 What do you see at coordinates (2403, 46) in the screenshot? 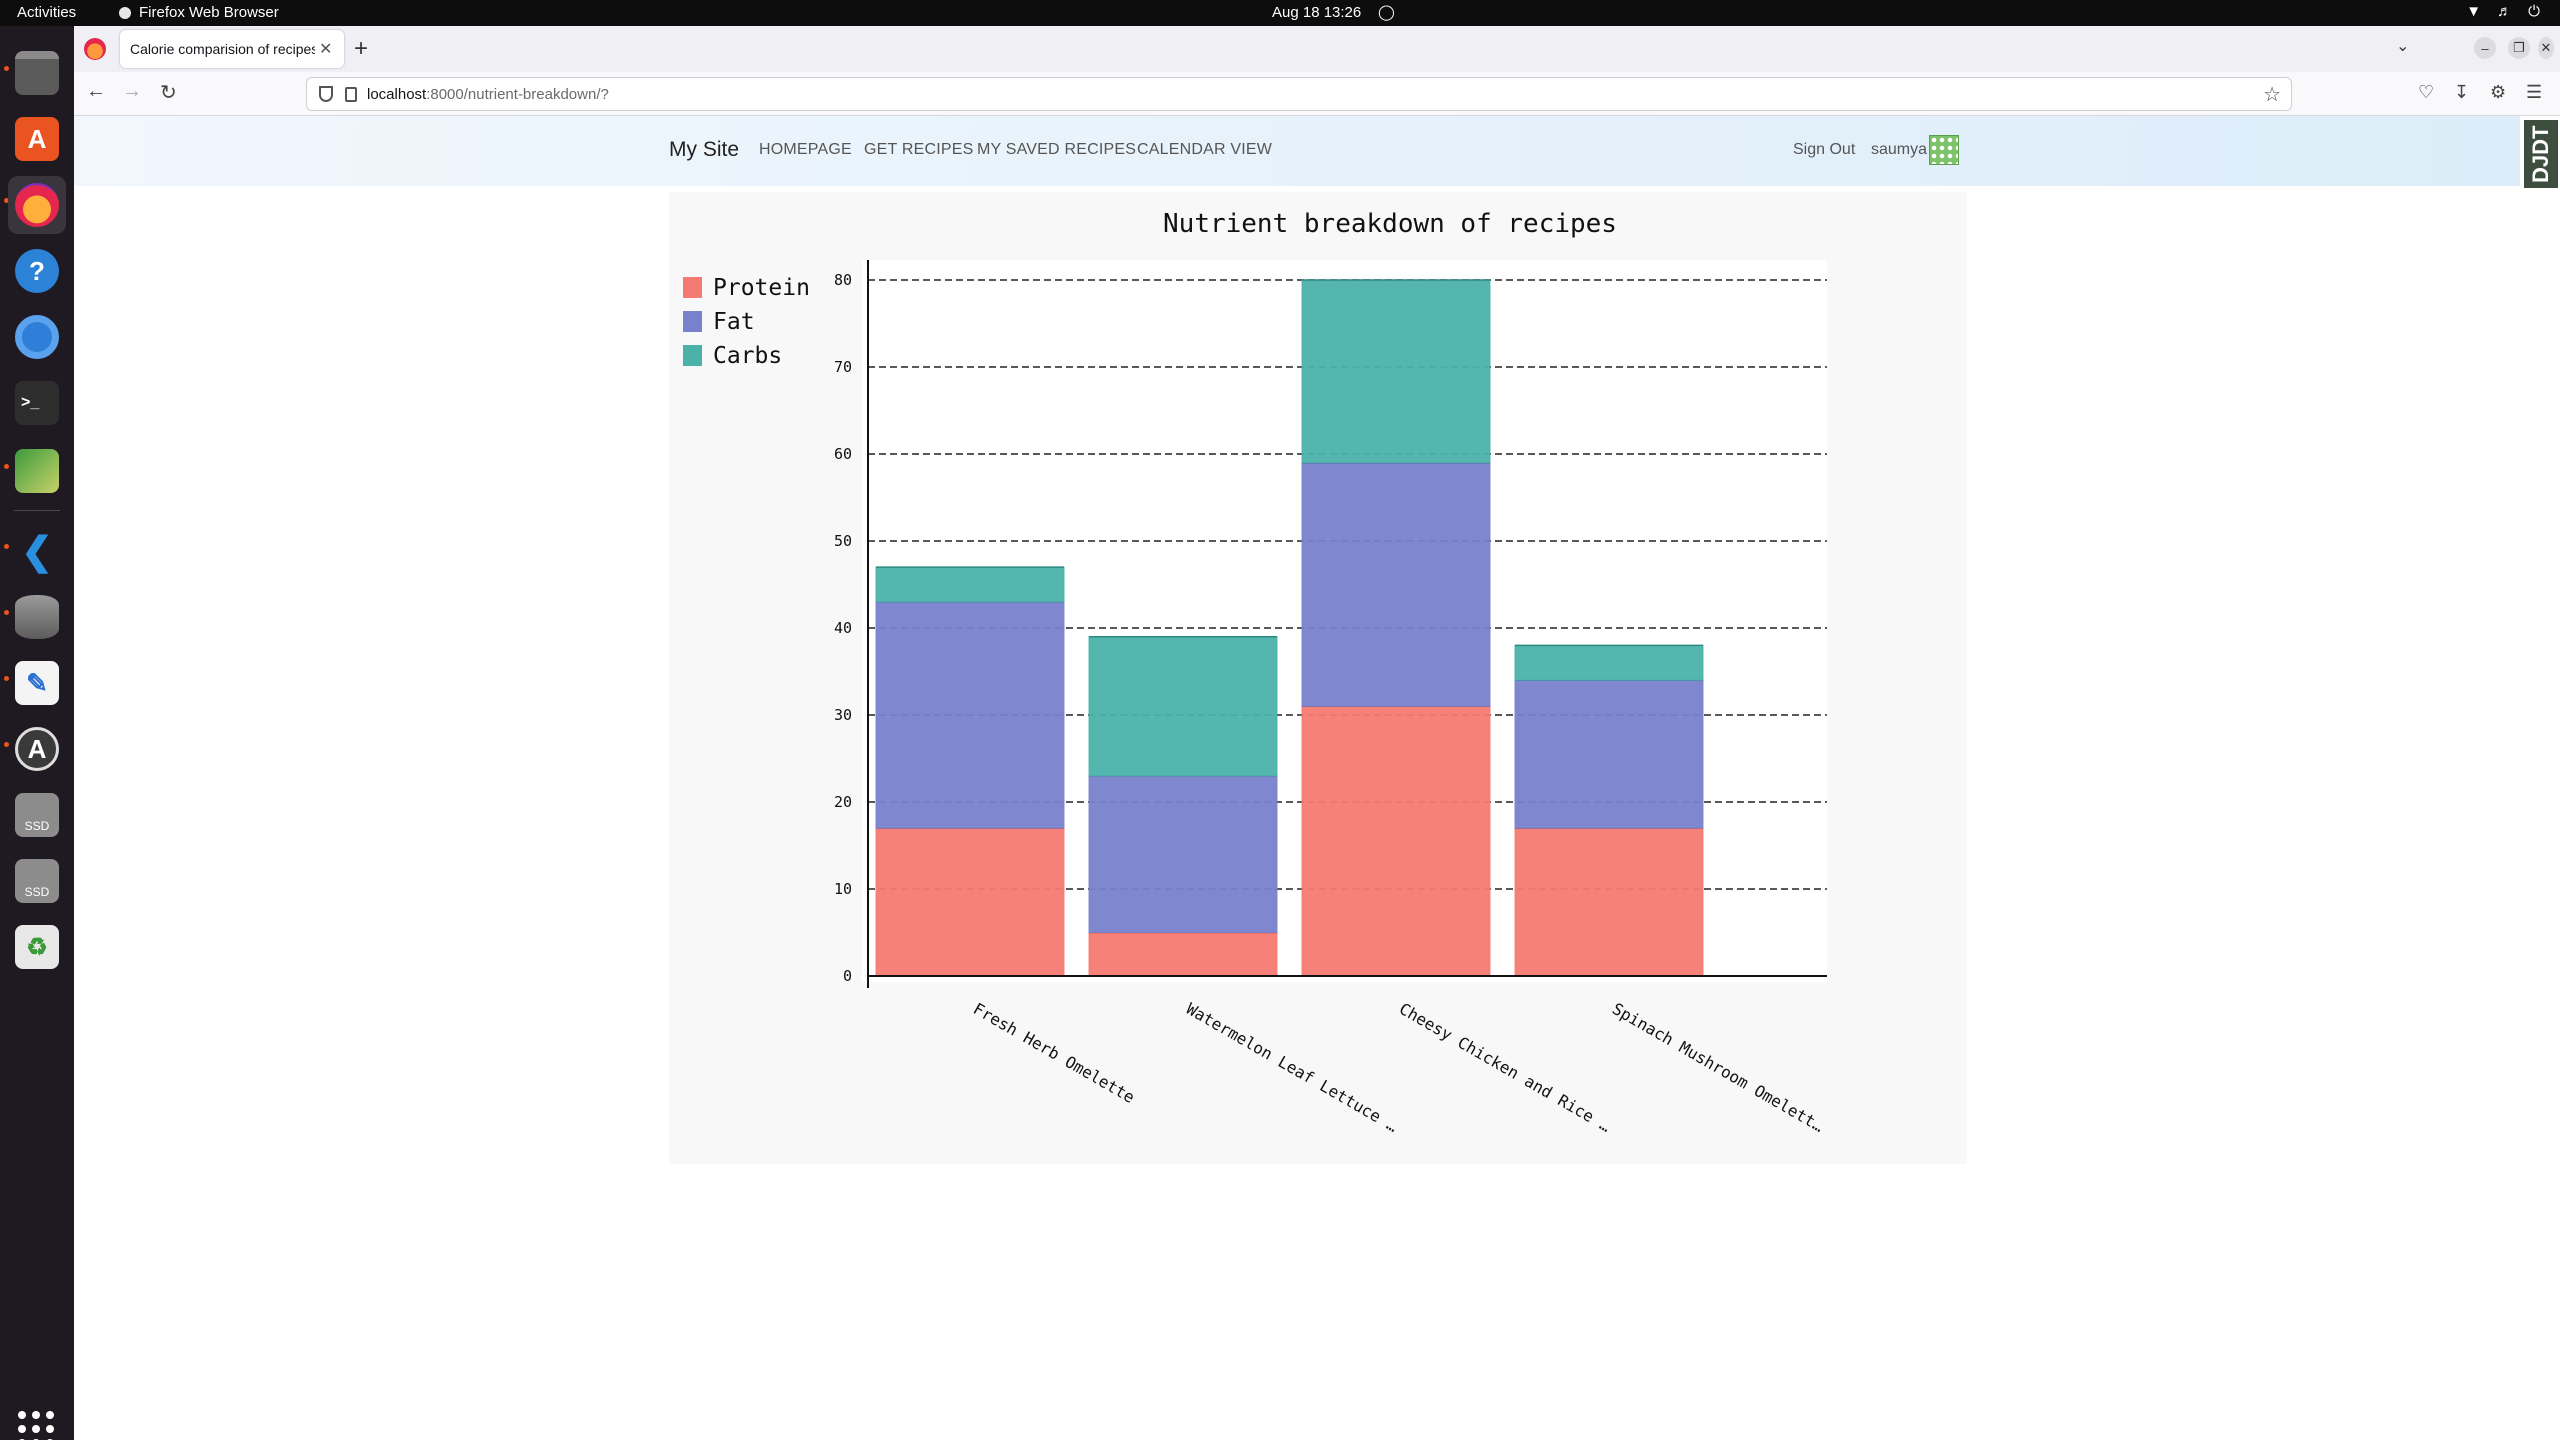
I see `list-all-tabs-icon: ⌄` at bounding box center [2403, 46].